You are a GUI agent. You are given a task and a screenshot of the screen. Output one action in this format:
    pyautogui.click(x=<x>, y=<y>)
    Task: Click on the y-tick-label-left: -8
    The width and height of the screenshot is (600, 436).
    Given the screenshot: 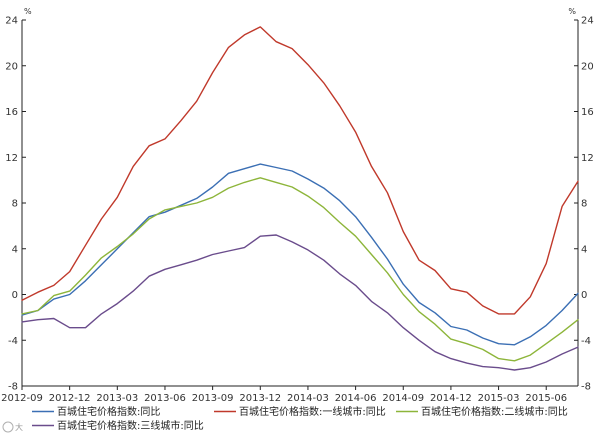 What is the action you would take?
    pyautogui.click(x=13, y=387)
    